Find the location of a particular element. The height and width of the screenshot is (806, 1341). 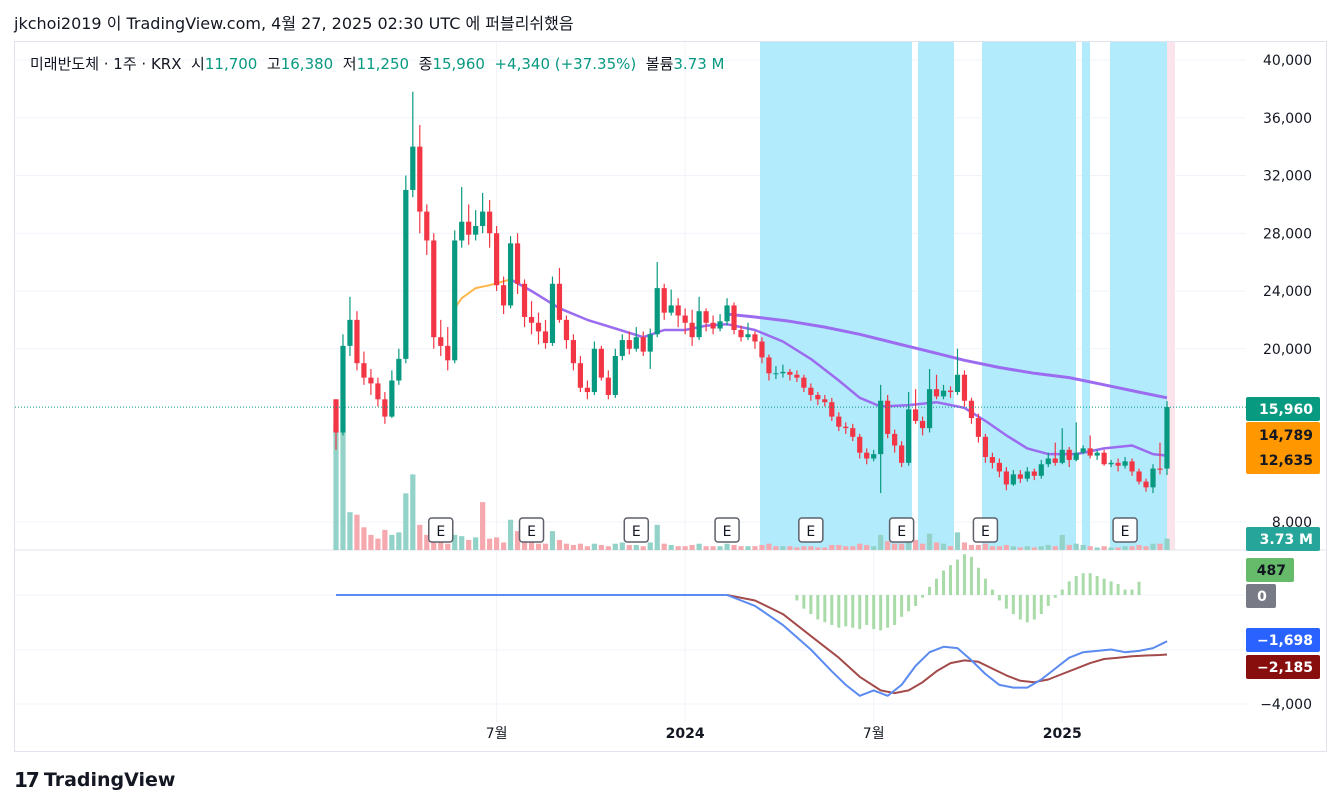

footer-brand: 17 TradingView is located at coordinates (94, 780).